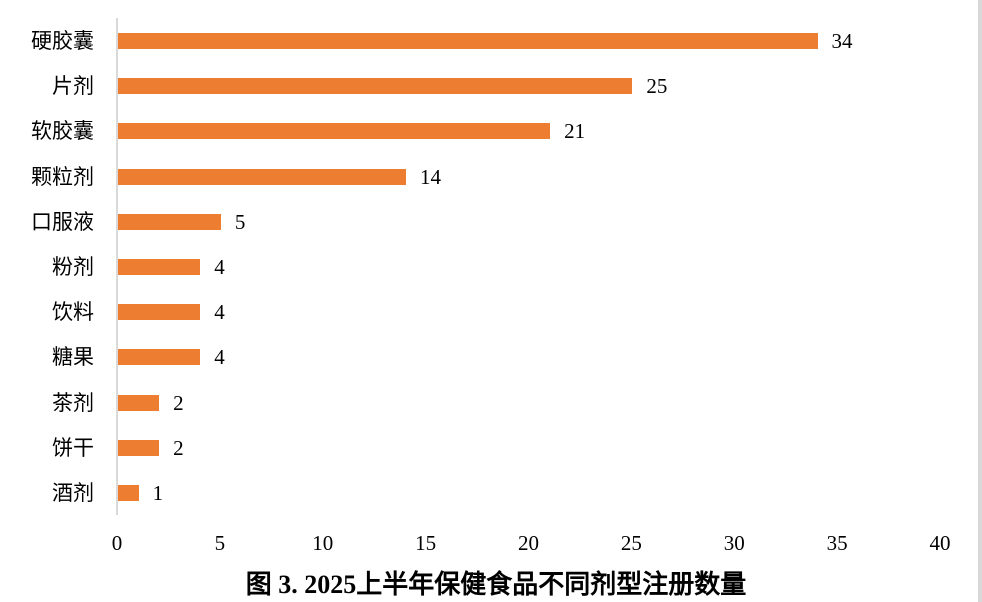 Image resolution: width=982 pixels, height=602 pixels. What do you see at coordinates (489, 177) in the screenshot?
I see `bar-row: 颗粒剂 14` at bounding box center [489, 177].